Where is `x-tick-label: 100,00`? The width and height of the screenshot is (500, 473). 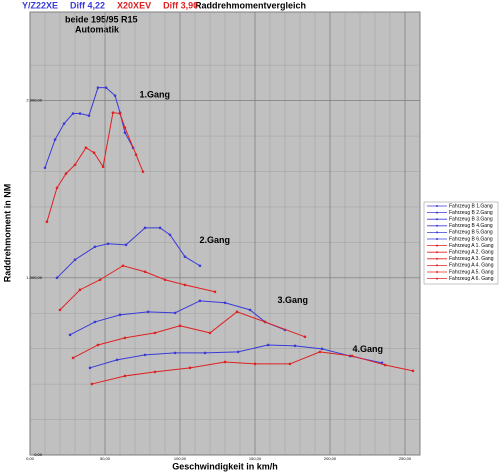
x-tick-label: 100,00 is located at coordinates (180, 458).